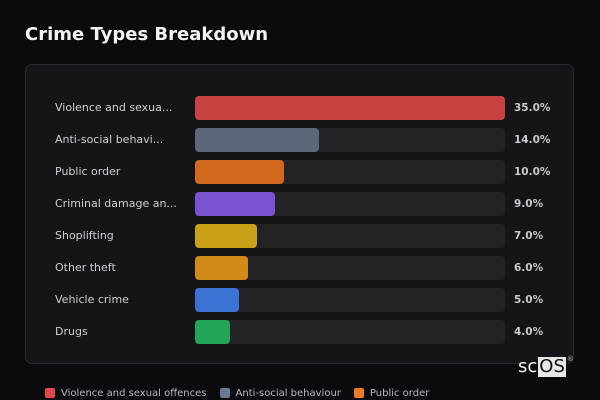 The image size is (600, 400). I want to click on chart-title: Crime Types Breakdown, so click(147, 34).